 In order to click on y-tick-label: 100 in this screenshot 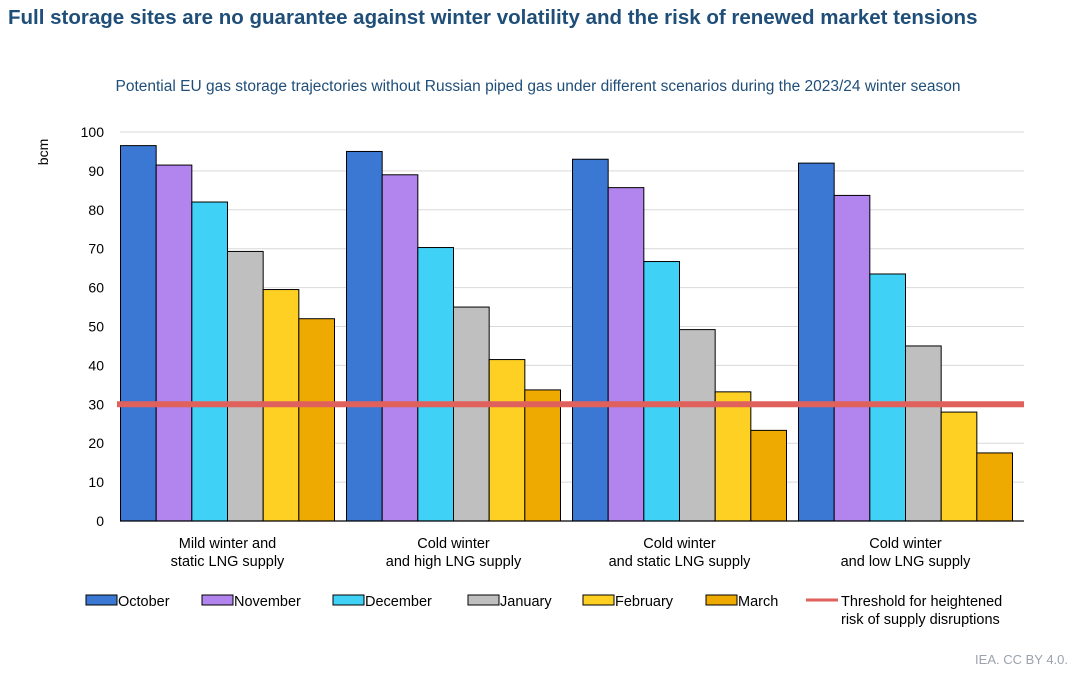, I will do `click(93, 132)`.